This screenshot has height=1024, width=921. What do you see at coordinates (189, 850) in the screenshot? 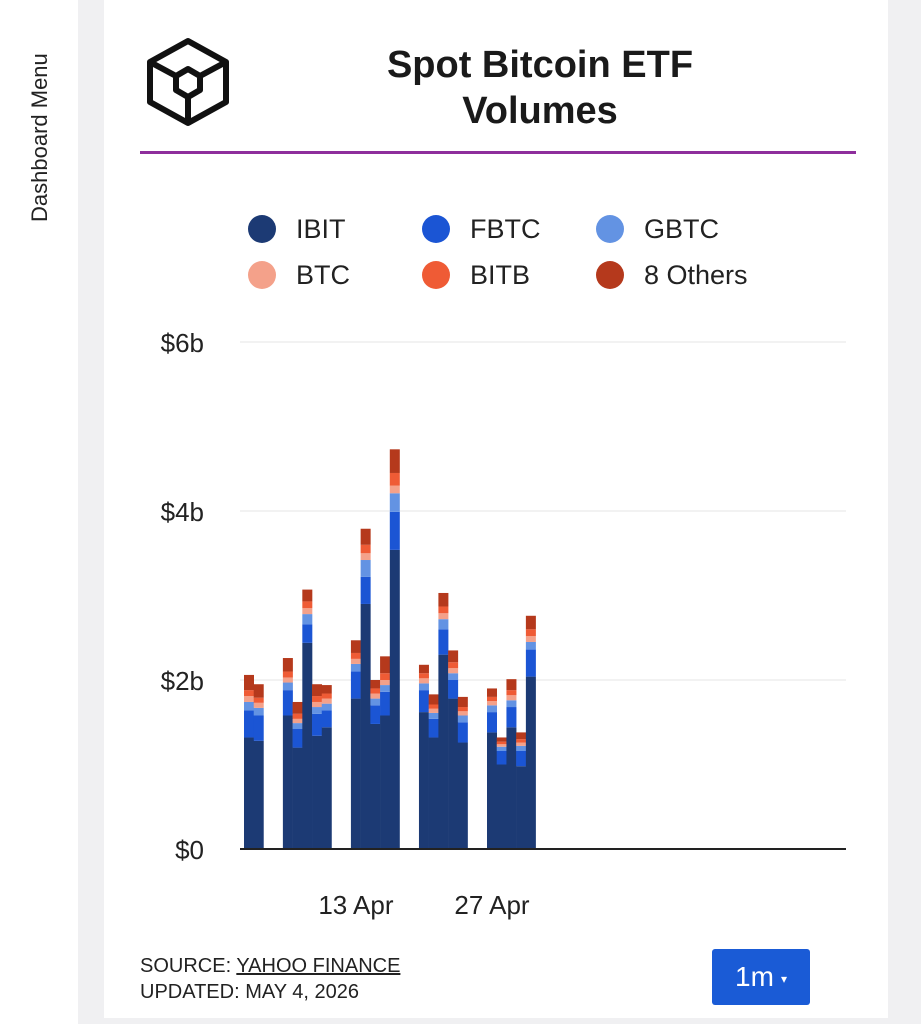
I see `y-tick-label: $0` at bounding box center [189, 850].